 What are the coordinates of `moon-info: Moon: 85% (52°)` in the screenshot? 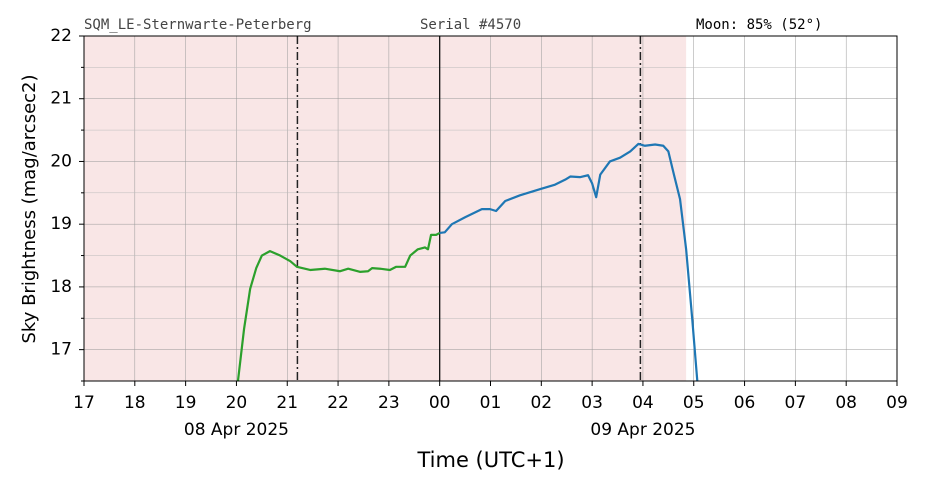 It's located at (759, 25).